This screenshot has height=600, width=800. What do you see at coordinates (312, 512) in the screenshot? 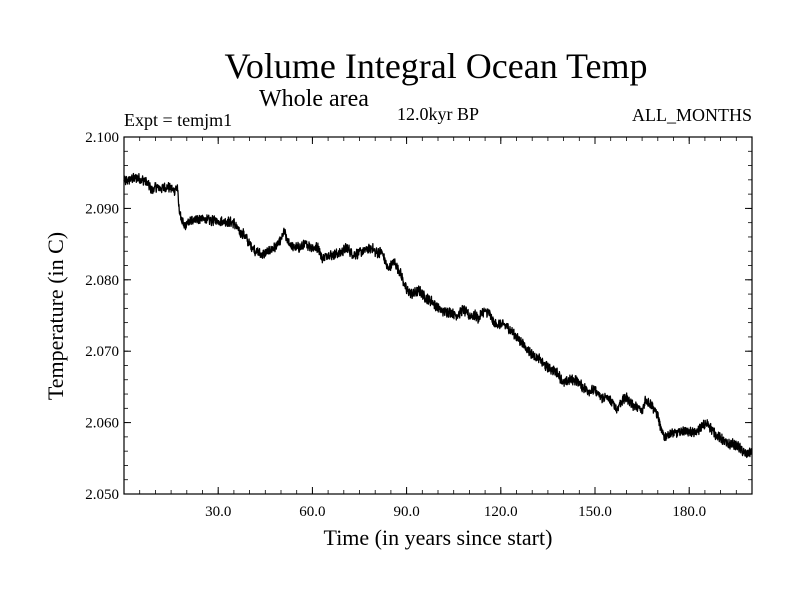
I see `x-tick-label: 60.0` at bounding box center [312, 512].